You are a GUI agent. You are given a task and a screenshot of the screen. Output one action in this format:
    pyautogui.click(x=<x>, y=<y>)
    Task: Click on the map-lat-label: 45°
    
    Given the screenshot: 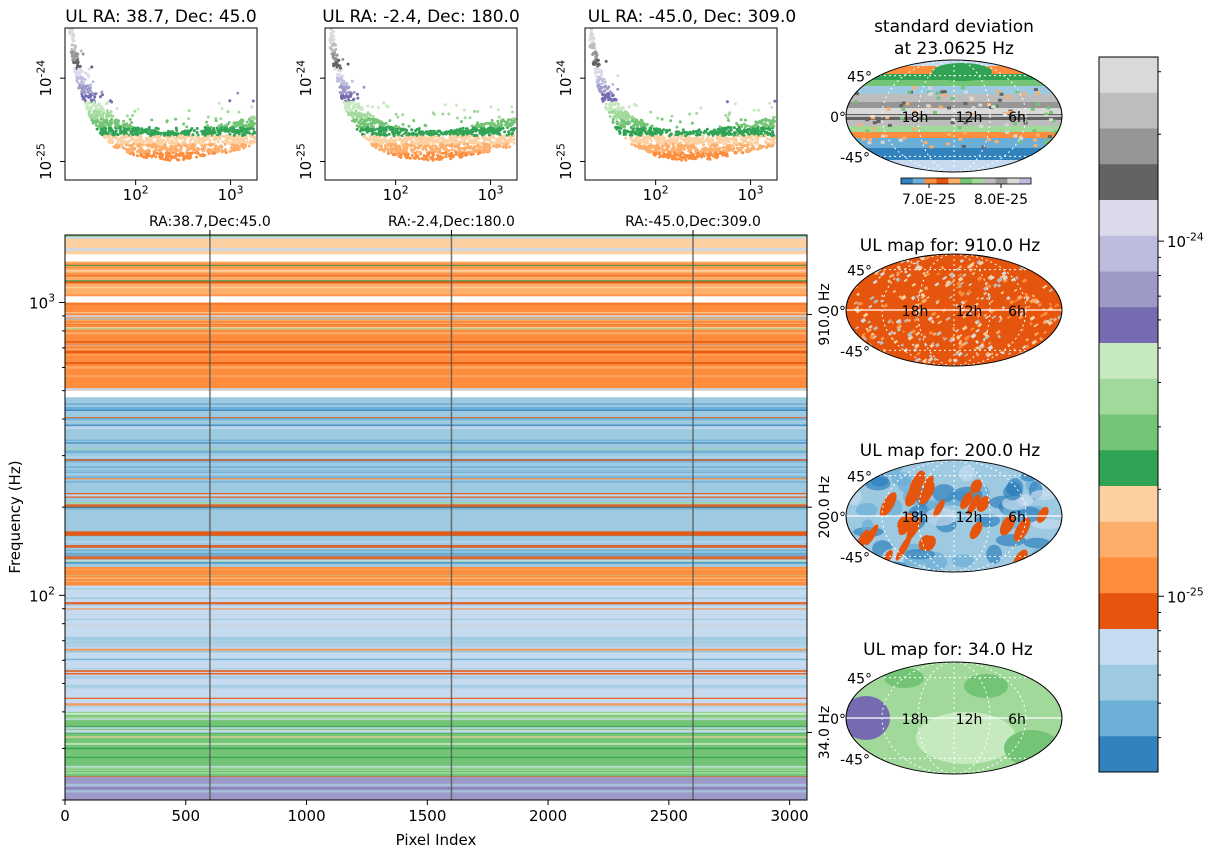 What is the action you would take?
    pyautogui.click(x=859, y=272)
    